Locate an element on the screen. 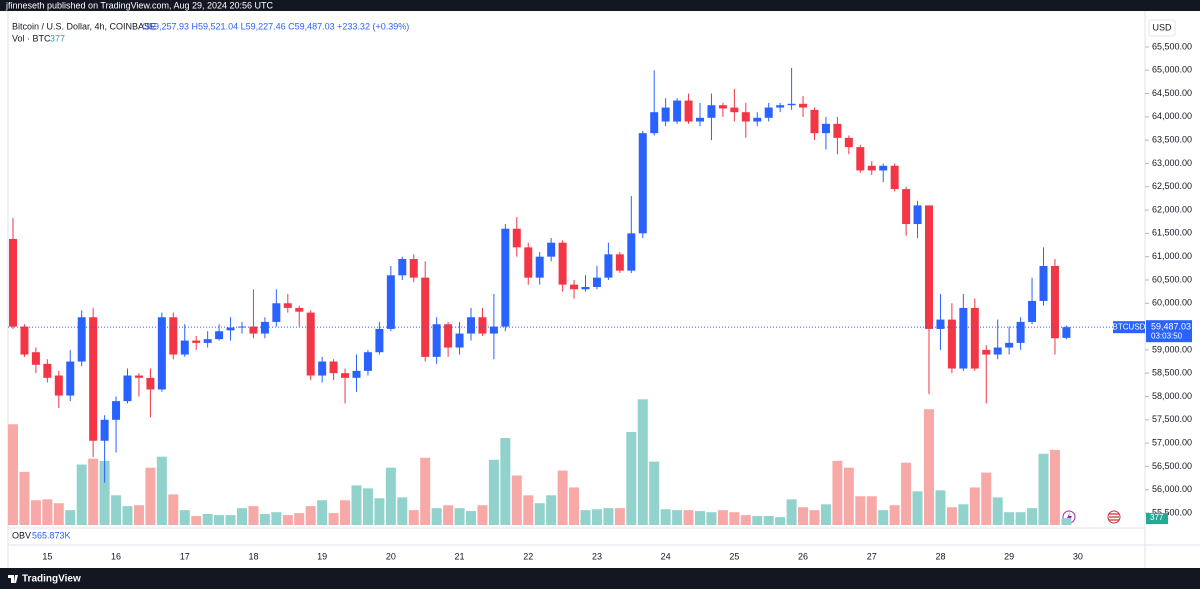  x-tick-label: 21 is located at coordinates (460, 556).